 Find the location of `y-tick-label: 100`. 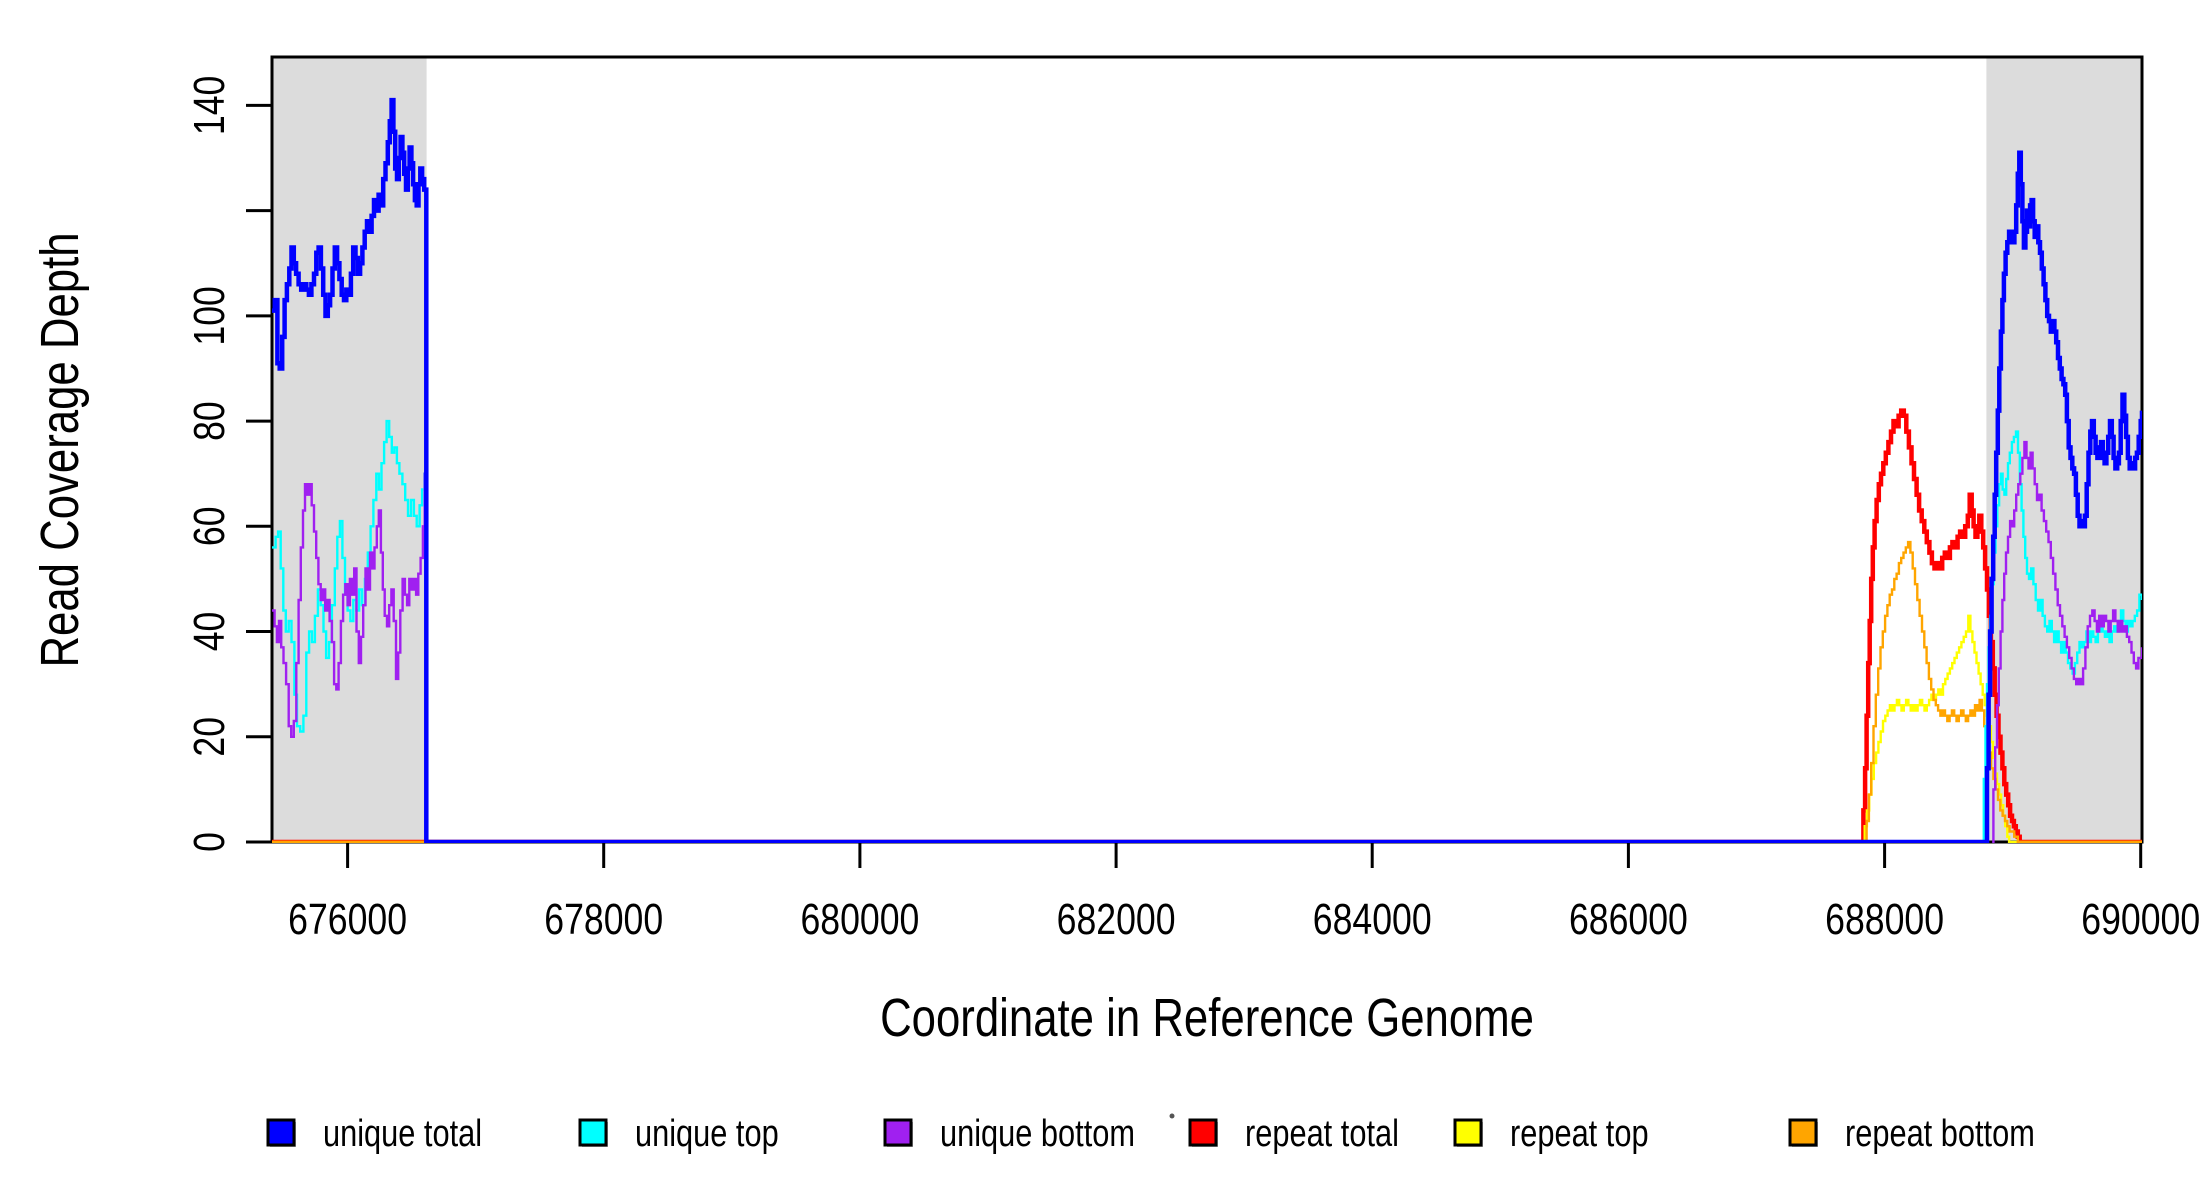

y-tick-label: 100 is located at coordinates (210, 315).